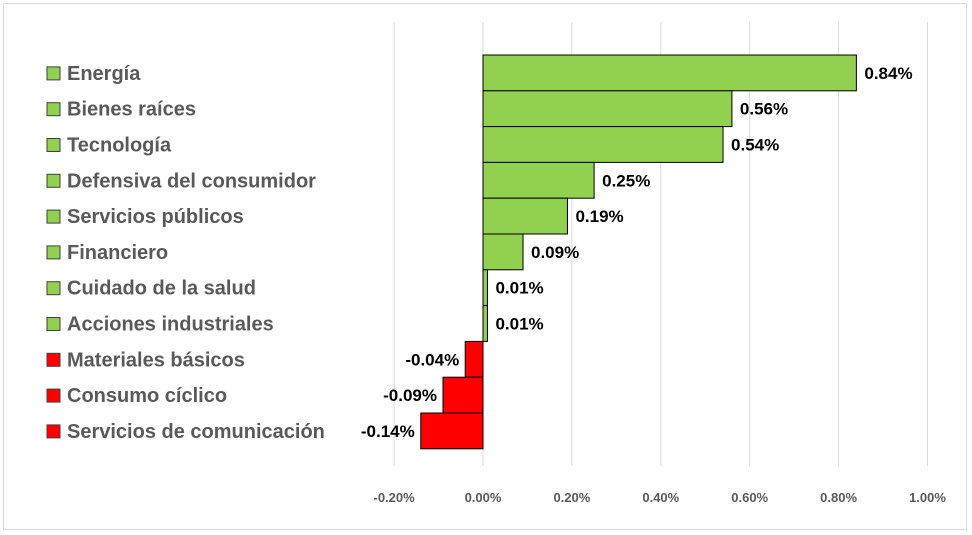 The width and height of the screenshot is (972, 535). Describe the element at coordinates (764, 109) in the screenshot. I see `data-label: 0.56%` at that location.